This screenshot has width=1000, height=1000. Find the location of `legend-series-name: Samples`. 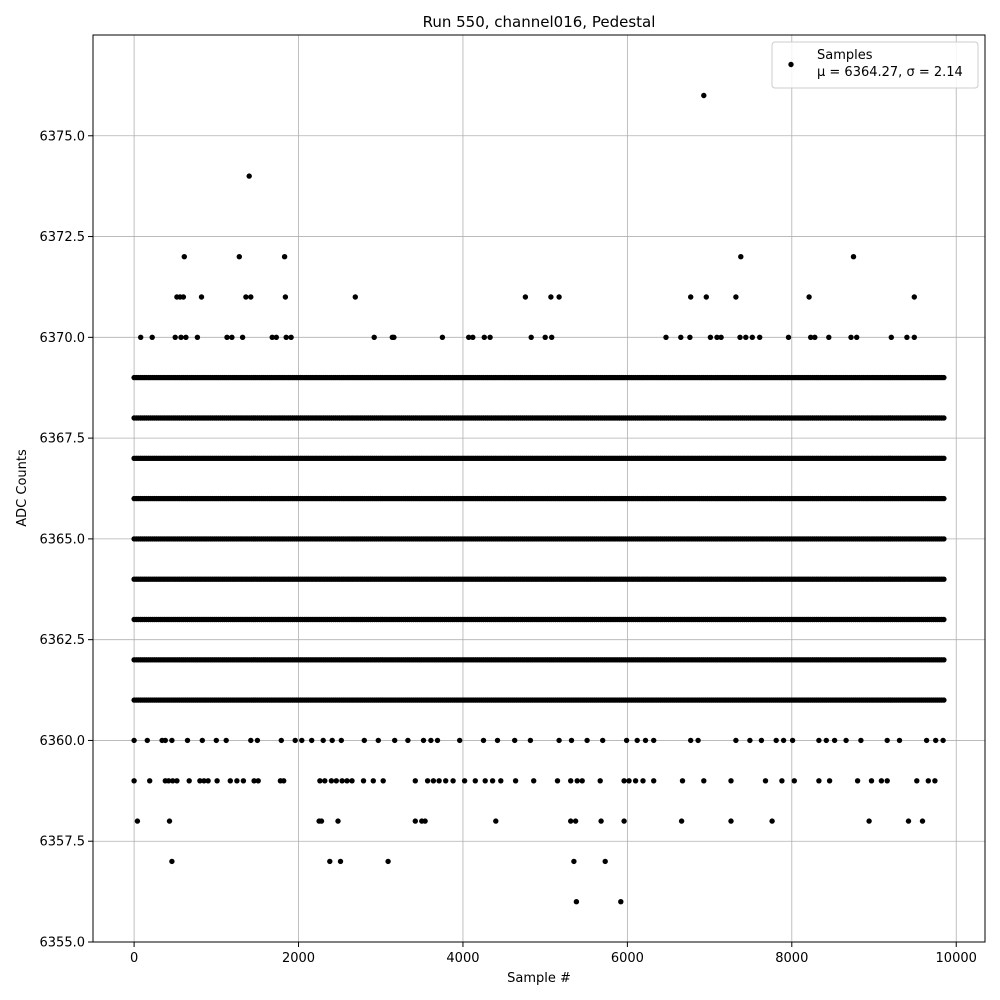

legend-series-name: Samples is located at coordinates (845, 55).